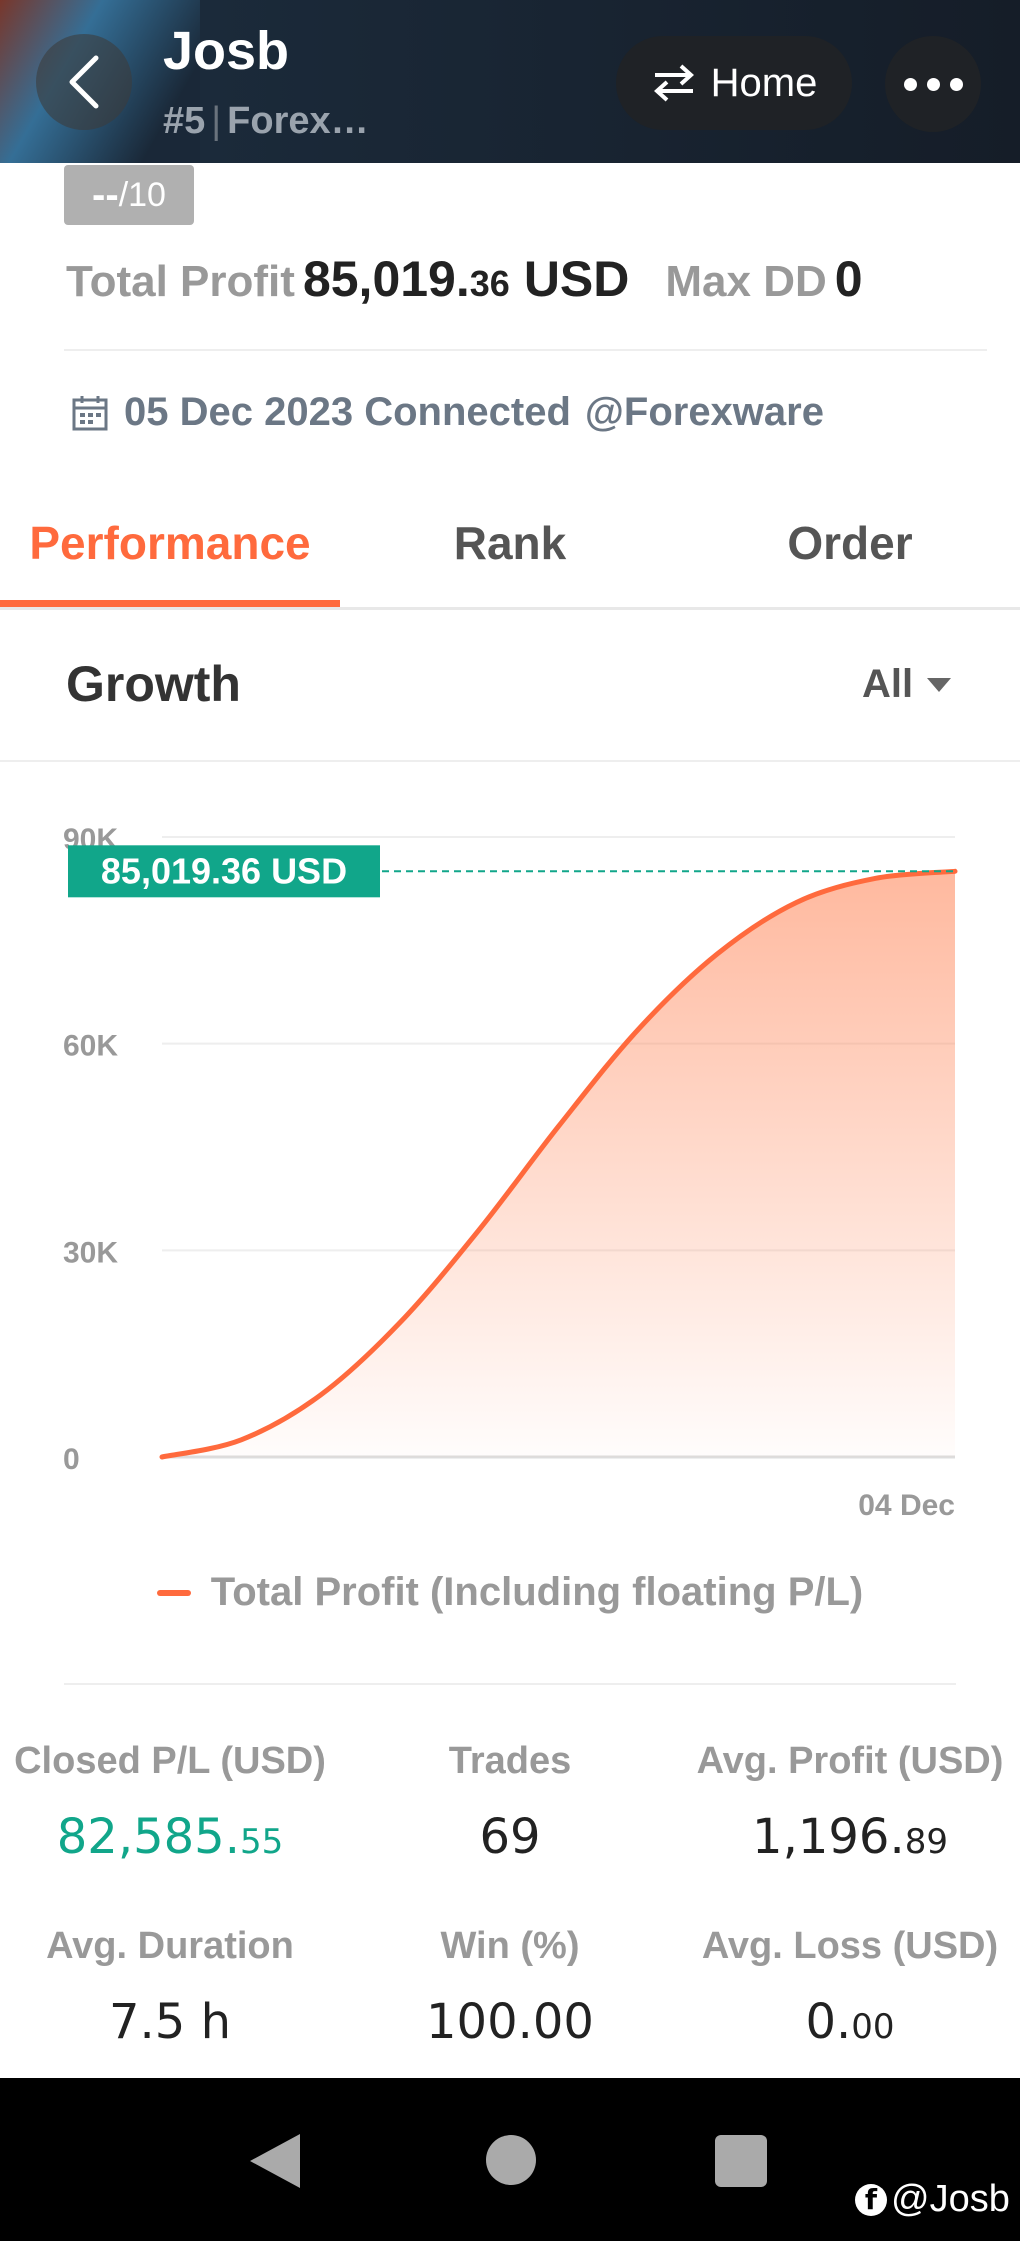  What do you see at coordinates (184, 121) in the screenshot?
I see `rank-label: #5` at bounding box center [184, 121].